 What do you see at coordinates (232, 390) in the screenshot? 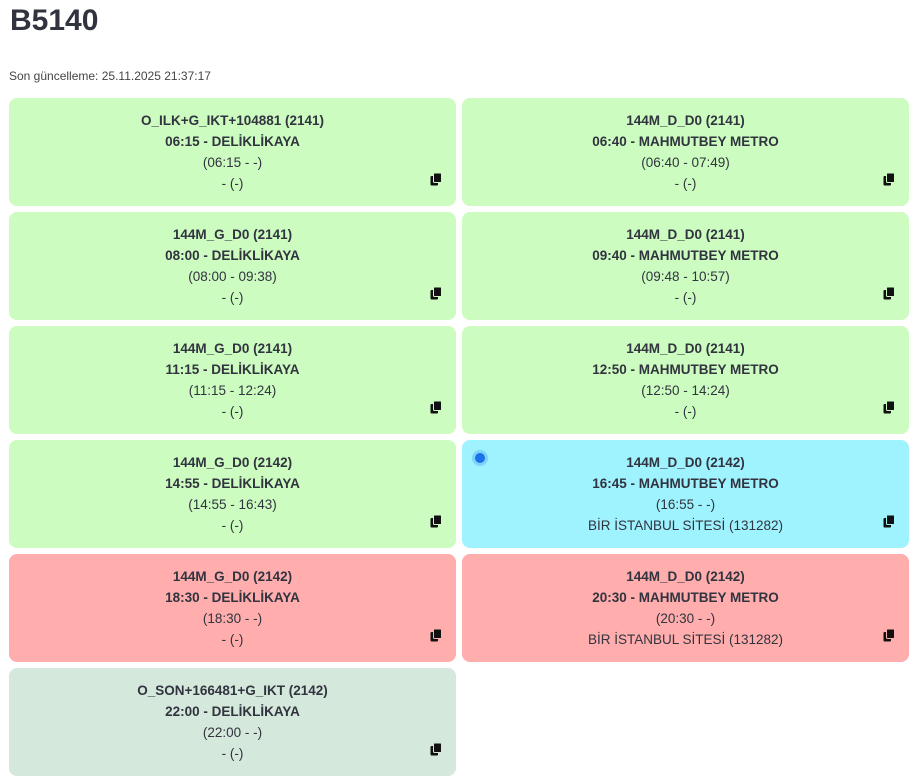
I see `time-range: (11:15 - 12:24)` at bounding box center [232, 390].